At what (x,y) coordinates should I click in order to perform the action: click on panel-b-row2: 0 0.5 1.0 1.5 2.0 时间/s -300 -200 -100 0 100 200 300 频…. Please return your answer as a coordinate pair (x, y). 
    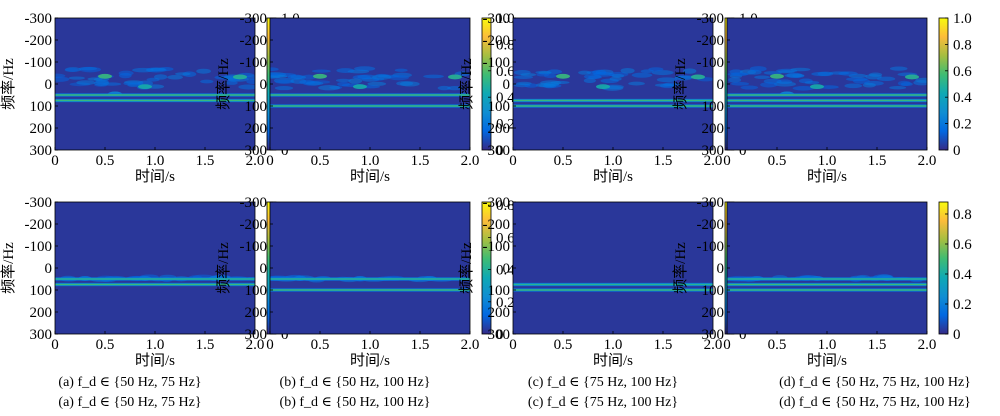
    Looking at the image, I should click on (365, 282).